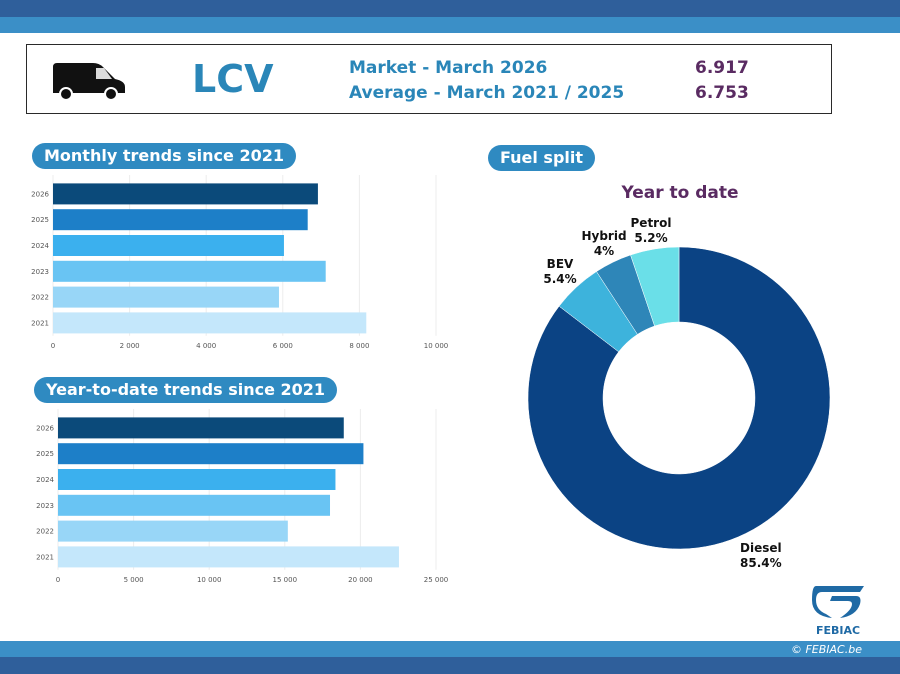  I want to click on top-band-light, so click(450, 25).